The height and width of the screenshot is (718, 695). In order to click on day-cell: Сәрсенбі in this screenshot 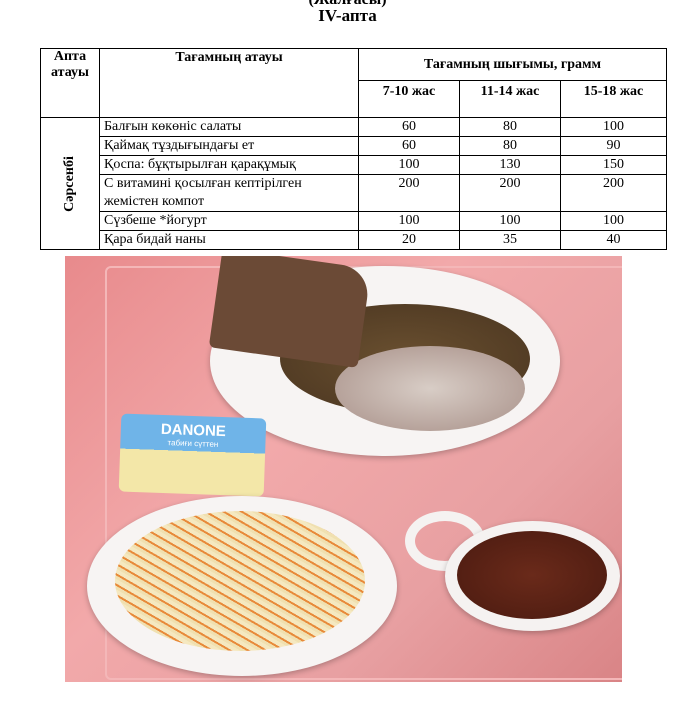, I will do `click(70, 183)`.